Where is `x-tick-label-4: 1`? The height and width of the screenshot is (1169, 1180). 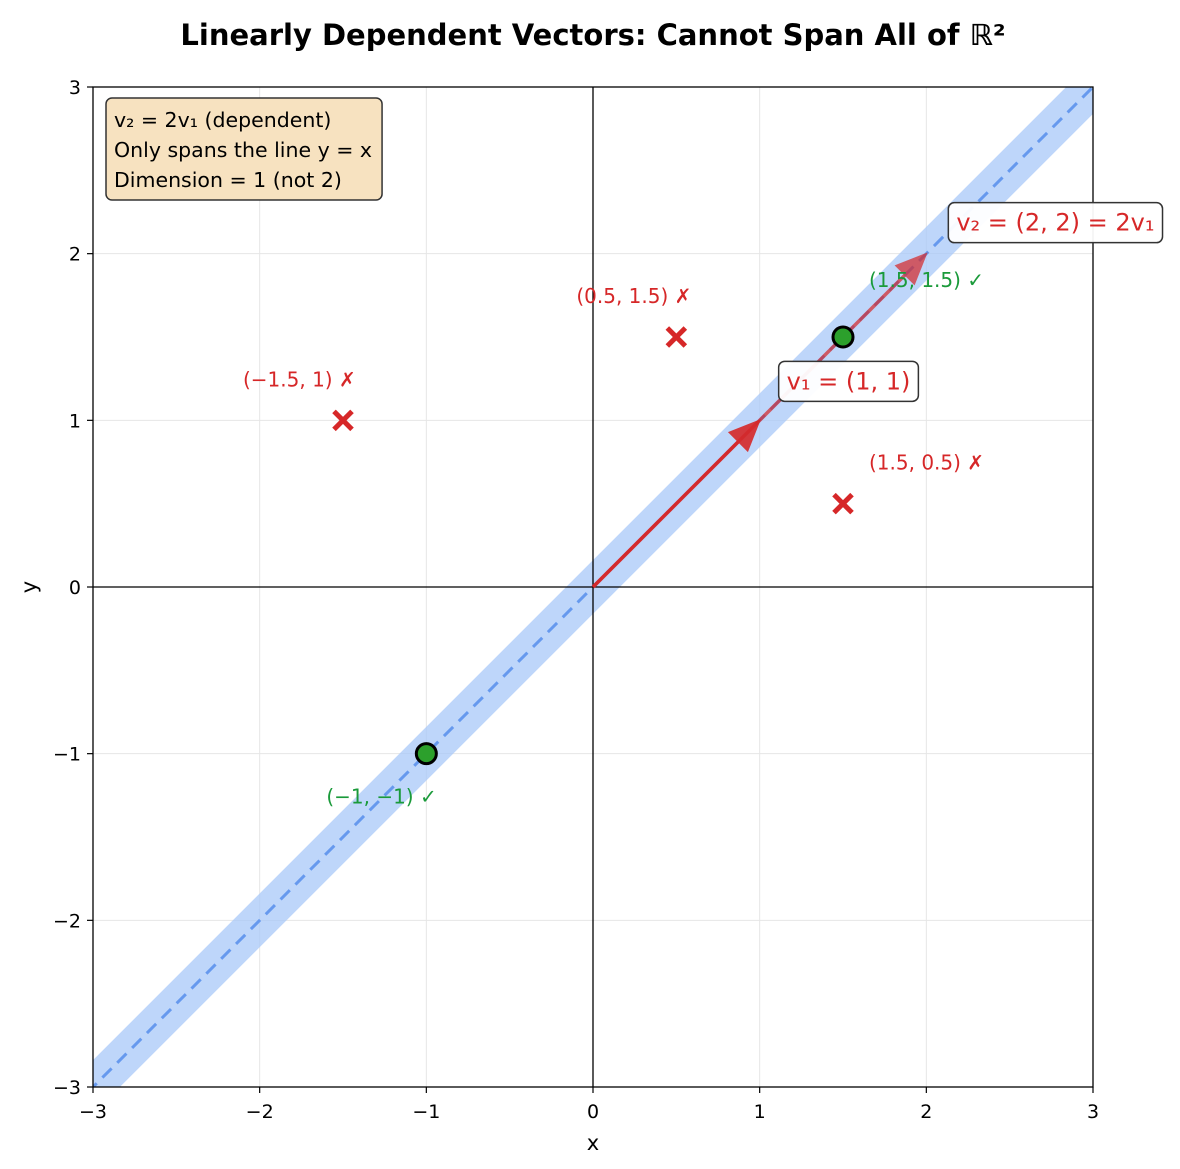 x-tick-label-4: 1 is located at coordinates (760, 1112).